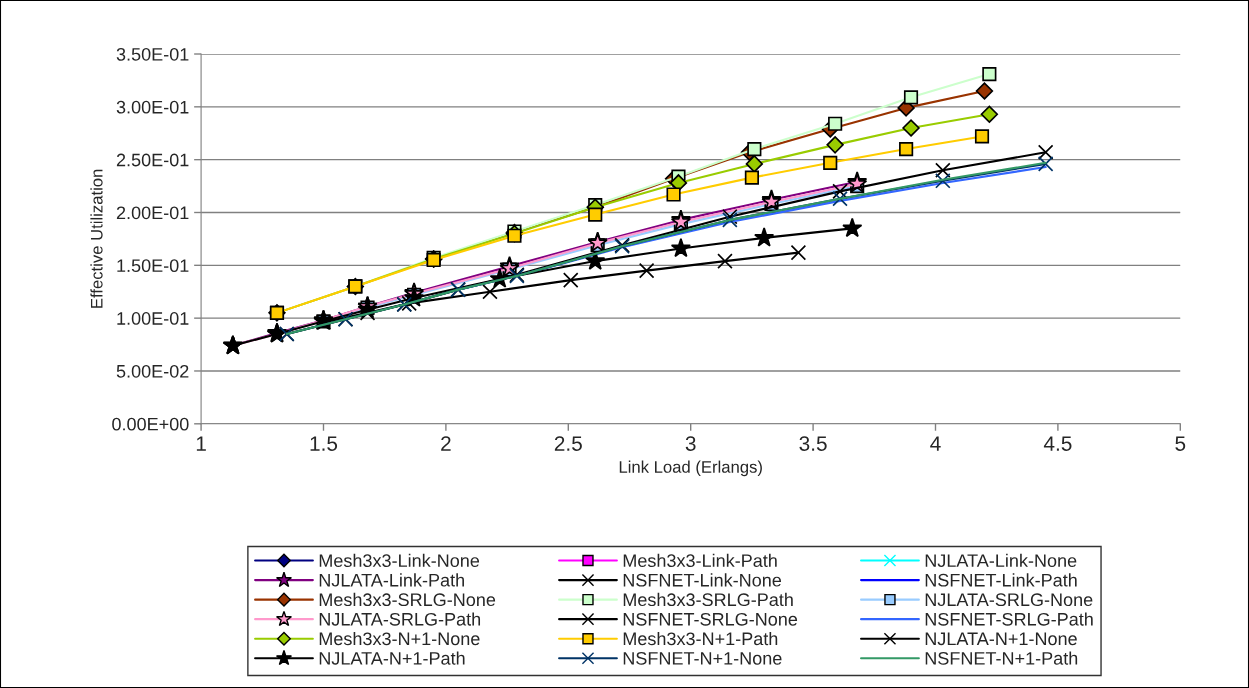 The image size is (1249, 688). Describe the element at coordinates (407, 599) in the screenshot. I see `legend-label: Mesh3x3-SRLG-None` at that location.